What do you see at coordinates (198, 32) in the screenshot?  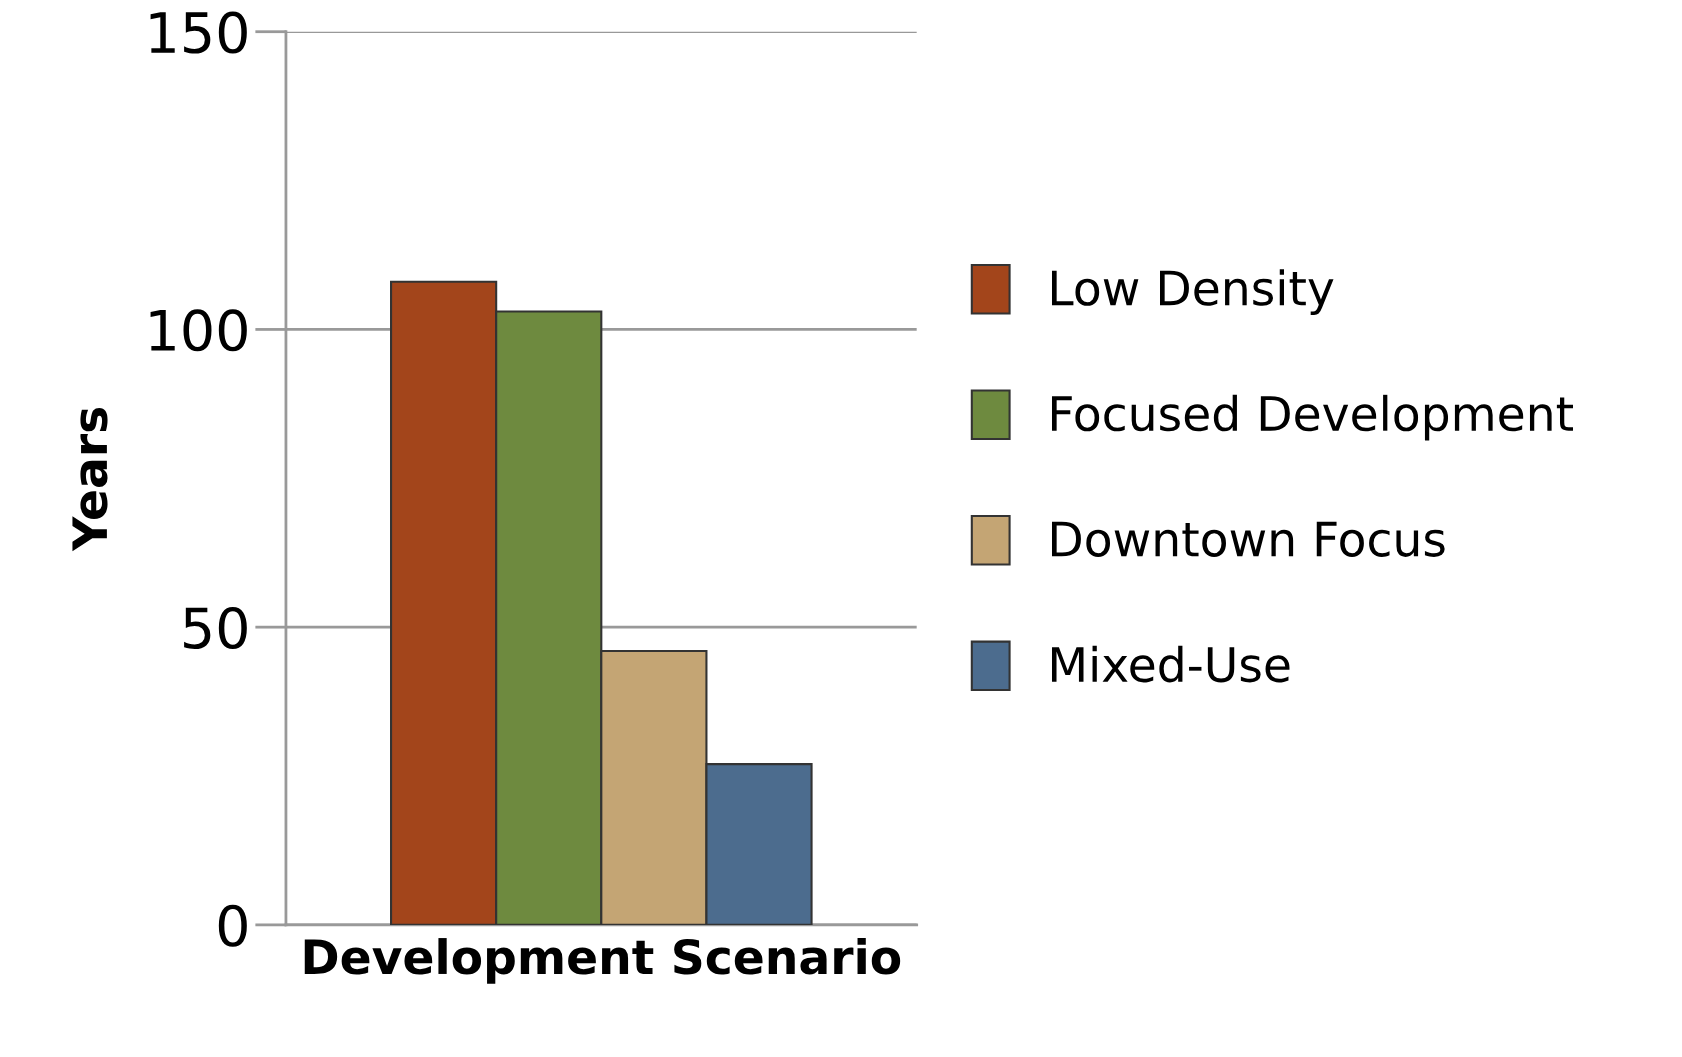 I see `y-tick-label: 150` at bounding box center [198, 32].